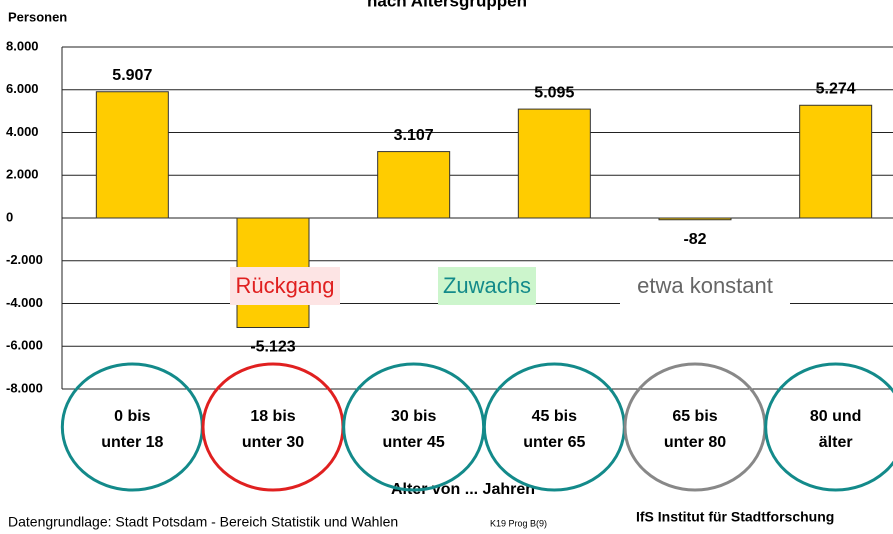  I want to click on value-label: 3.107, so click(414, 135).